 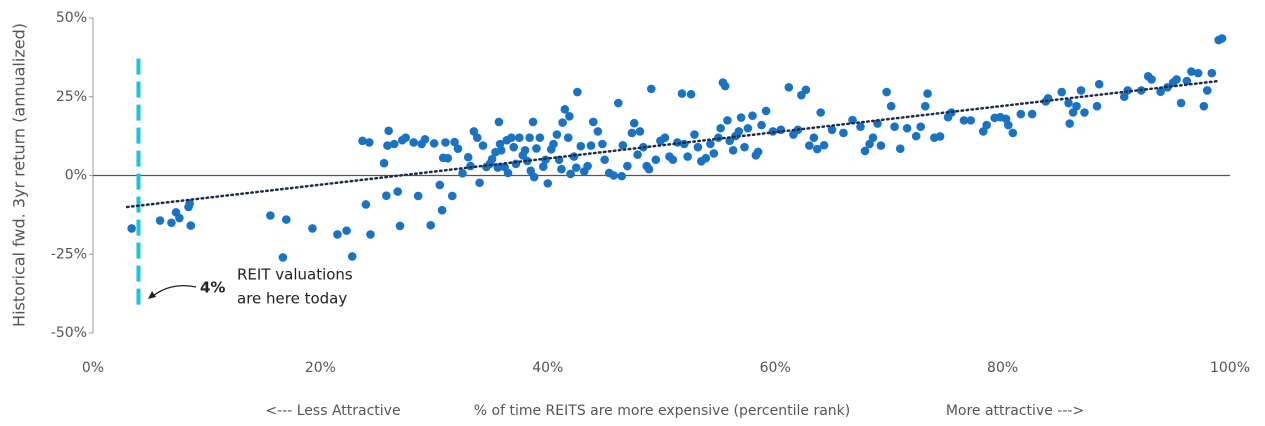 What do you see at coordinates (547, 368) in the screenshot?
I see `x-tick-label: 40%` at bounding box center [547, 368].